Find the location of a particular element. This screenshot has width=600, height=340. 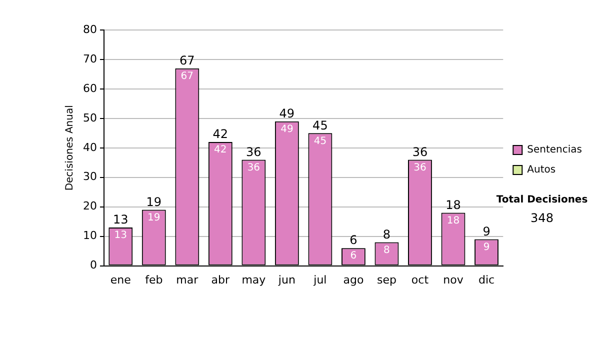

y-axis-title: Decisiones Anual is located at coordinates (70, 148).